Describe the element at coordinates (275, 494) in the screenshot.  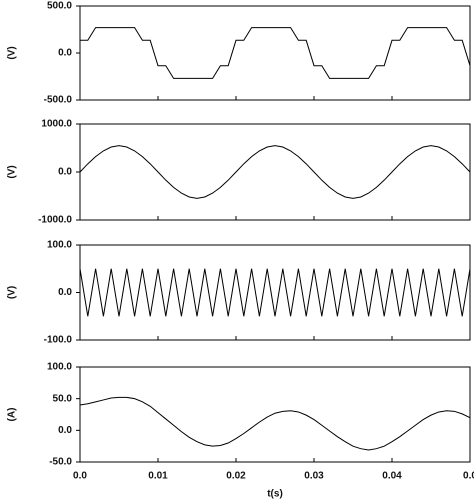
I see `x-axis-label: t(s)` at that location.